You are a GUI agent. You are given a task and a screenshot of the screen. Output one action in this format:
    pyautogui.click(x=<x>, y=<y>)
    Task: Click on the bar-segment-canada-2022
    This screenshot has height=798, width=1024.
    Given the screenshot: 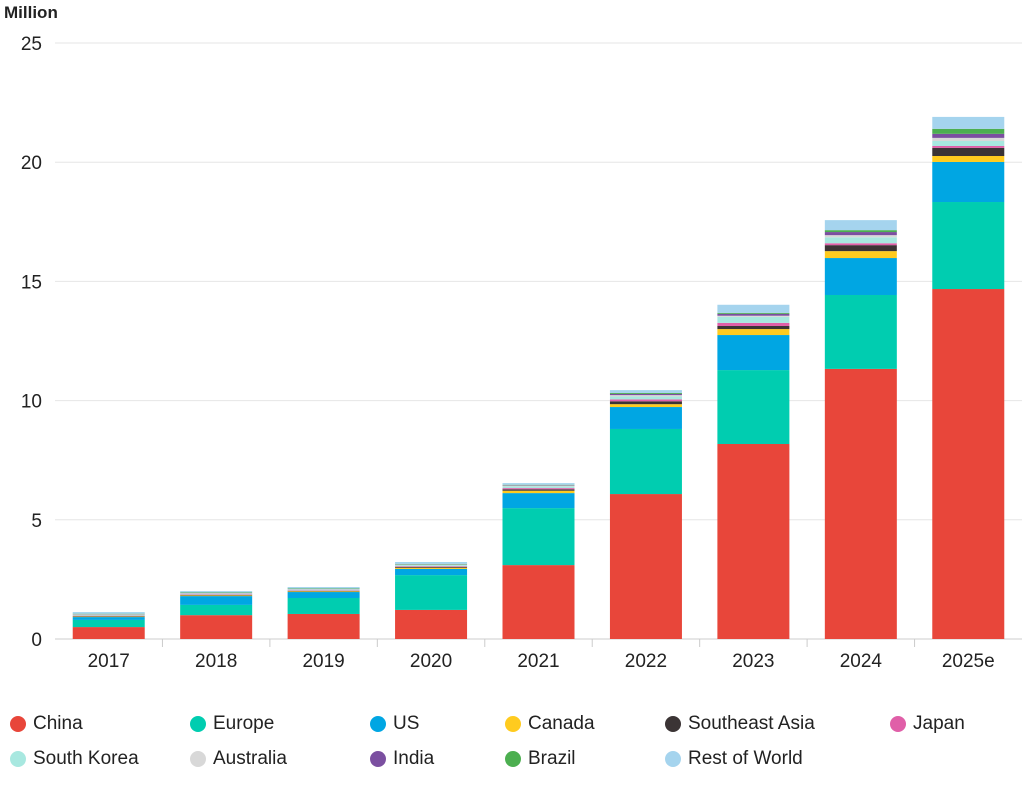 What is the action you would take?
    pyautogui.click(x=645, y=406)
    